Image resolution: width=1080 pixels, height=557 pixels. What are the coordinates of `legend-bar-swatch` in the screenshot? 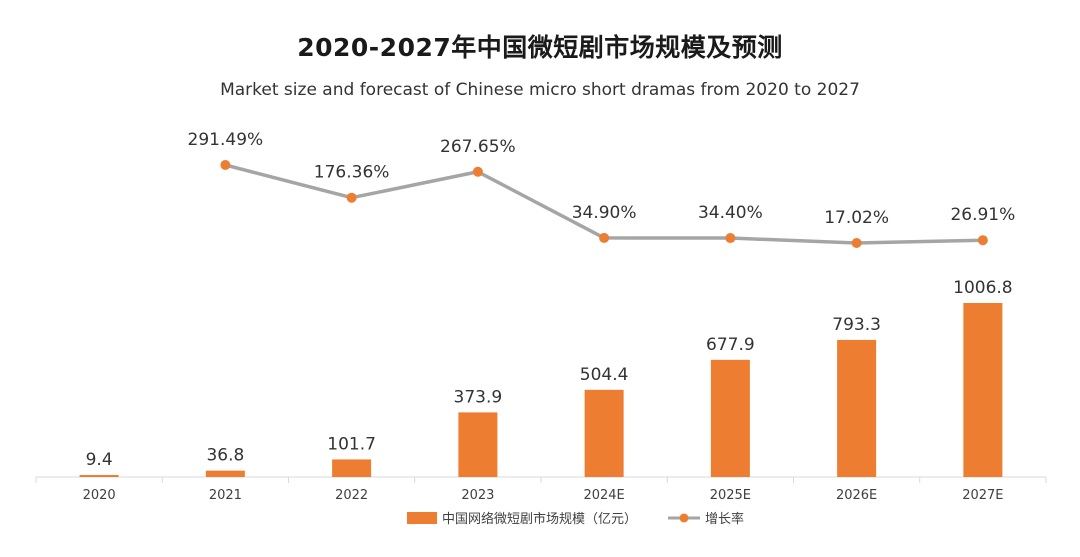 It's located at (422, 518).